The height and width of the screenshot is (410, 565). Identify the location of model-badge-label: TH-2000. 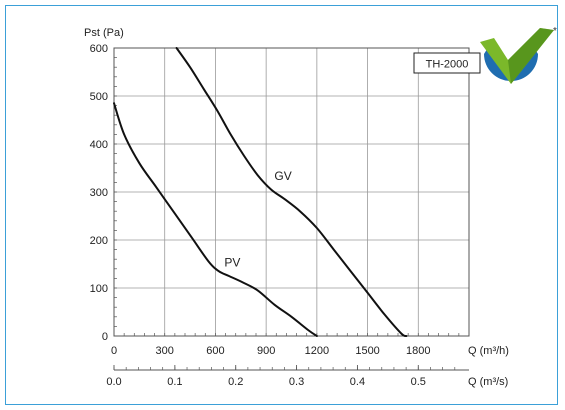
(447, 65).